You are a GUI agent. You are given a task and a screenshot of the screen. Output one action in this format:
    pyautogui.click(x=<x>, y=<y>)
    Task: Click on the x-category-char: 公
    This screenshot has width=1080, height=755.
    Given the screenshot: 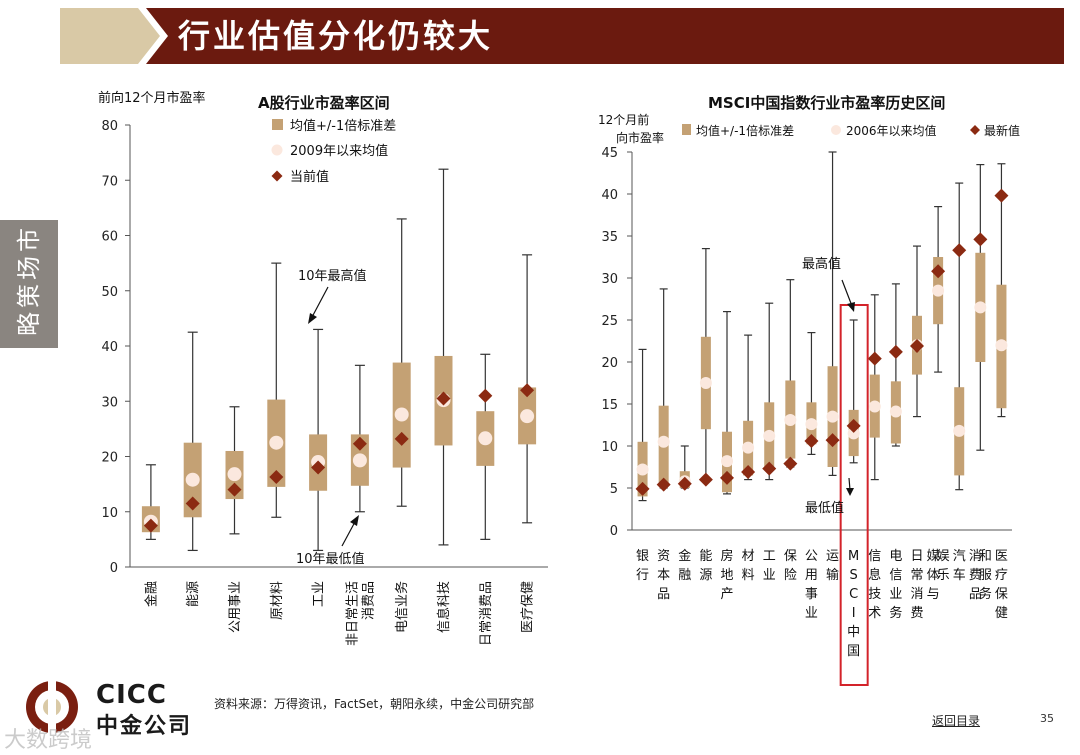 What is the action you would take?
    pyautogui.click(x=811, y=556)
    